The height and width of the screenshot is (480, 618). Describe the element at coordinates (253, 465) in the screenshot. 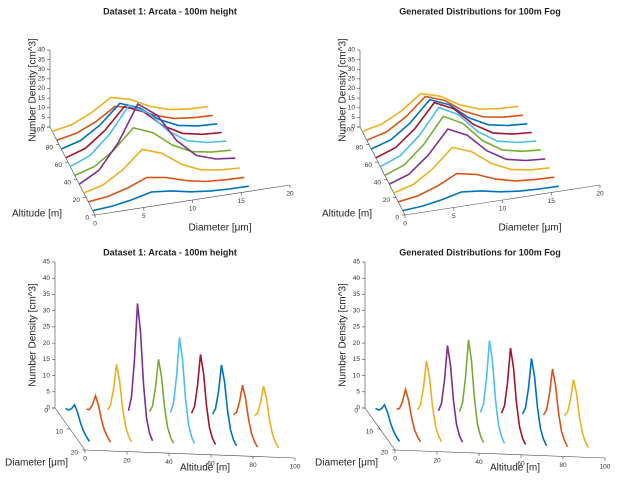

I see `y-tick-label: 80` at that location.